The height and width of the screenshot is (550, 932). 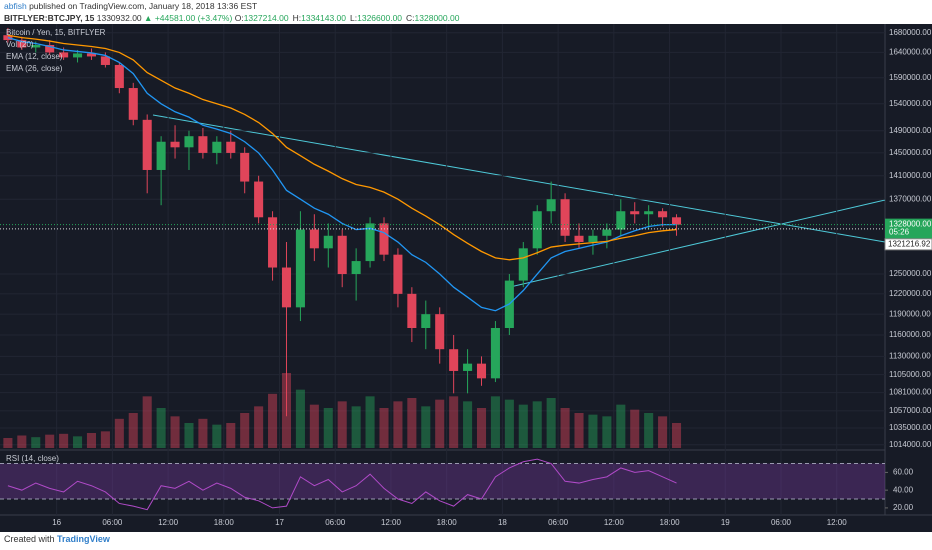 I want to click on ohlc-value: 1326600.00, so click(x=380, y=18).